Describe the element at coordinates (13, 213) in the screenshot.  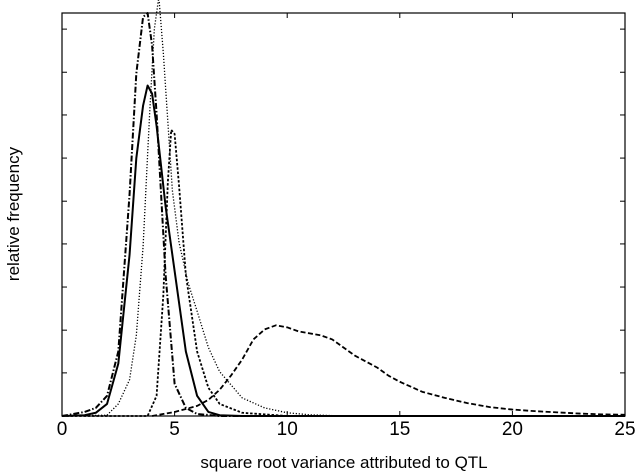
I see `y-axis-label: relative frequency` at that location.